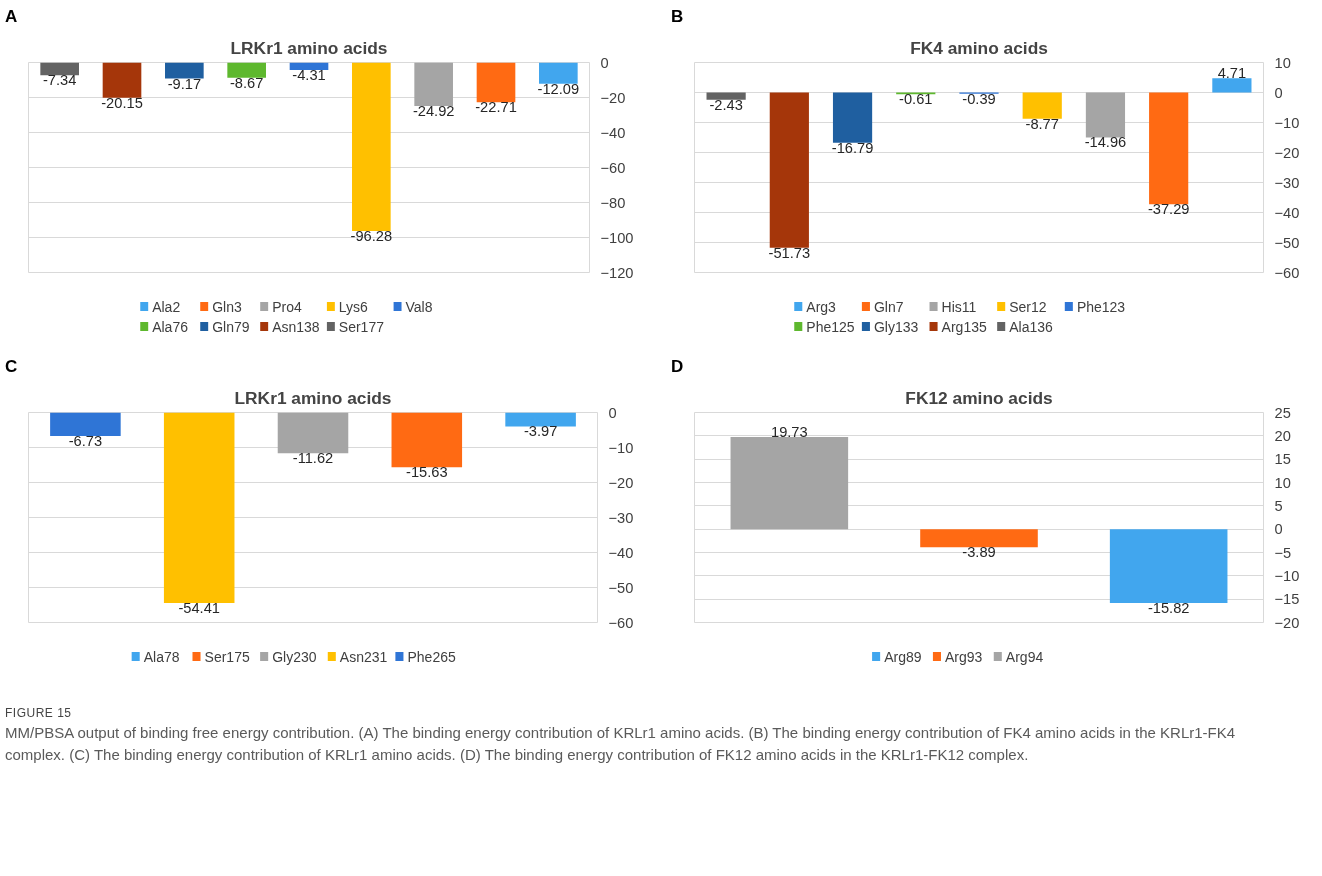  Describe the element at coordinates (979, 552) in the screenshot. I see `data-label: -3.89` at that location.